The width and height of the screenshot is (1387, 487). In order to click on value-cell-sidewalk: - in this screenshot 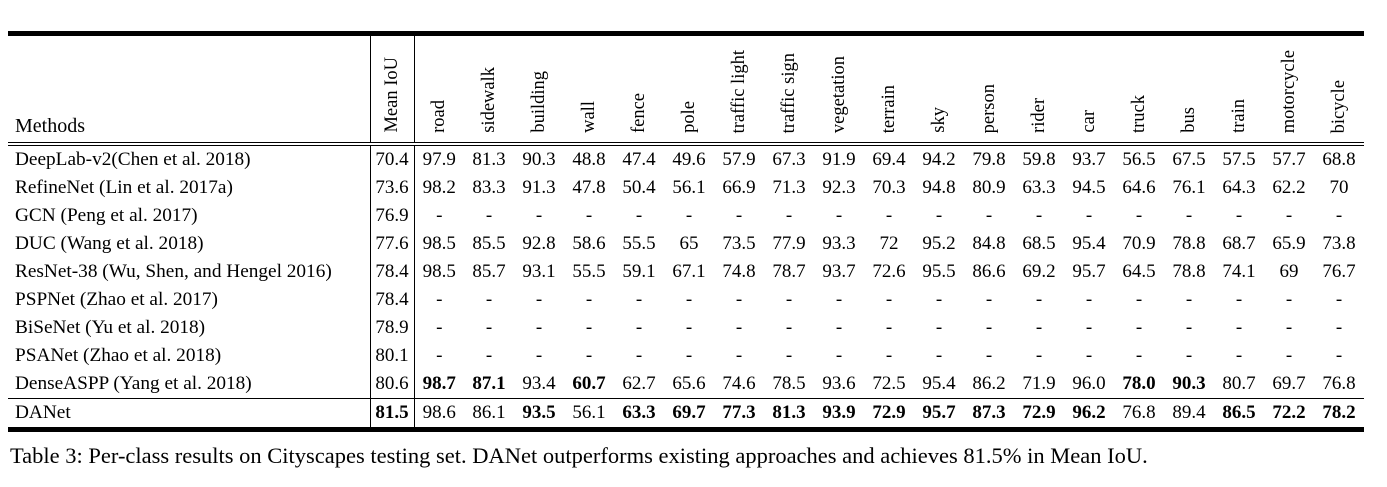, I will do `click(489, 215)`.